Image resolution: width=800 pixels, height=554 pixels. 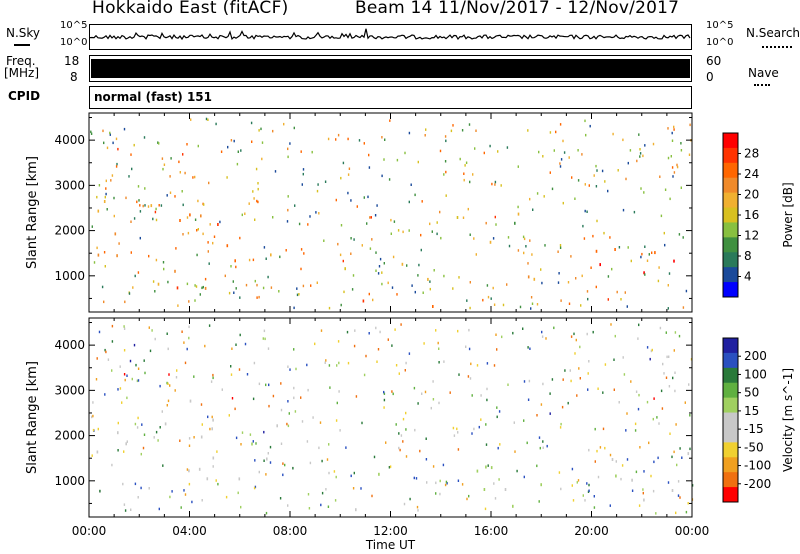 What do you see at coordinates (777, 47) in the screenshot?
I see `nsearch-dots` at bounding box center [777, 47].